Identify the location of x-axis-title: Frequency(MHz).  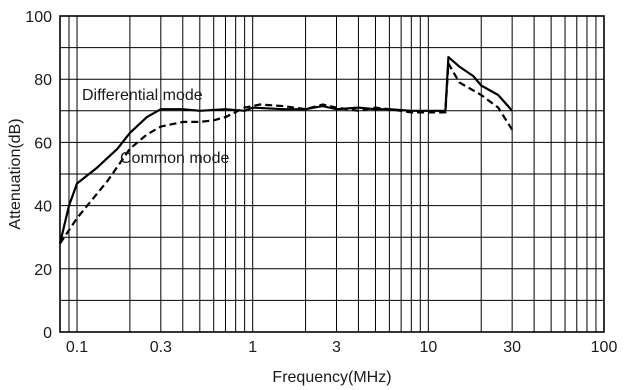
(331, 377).